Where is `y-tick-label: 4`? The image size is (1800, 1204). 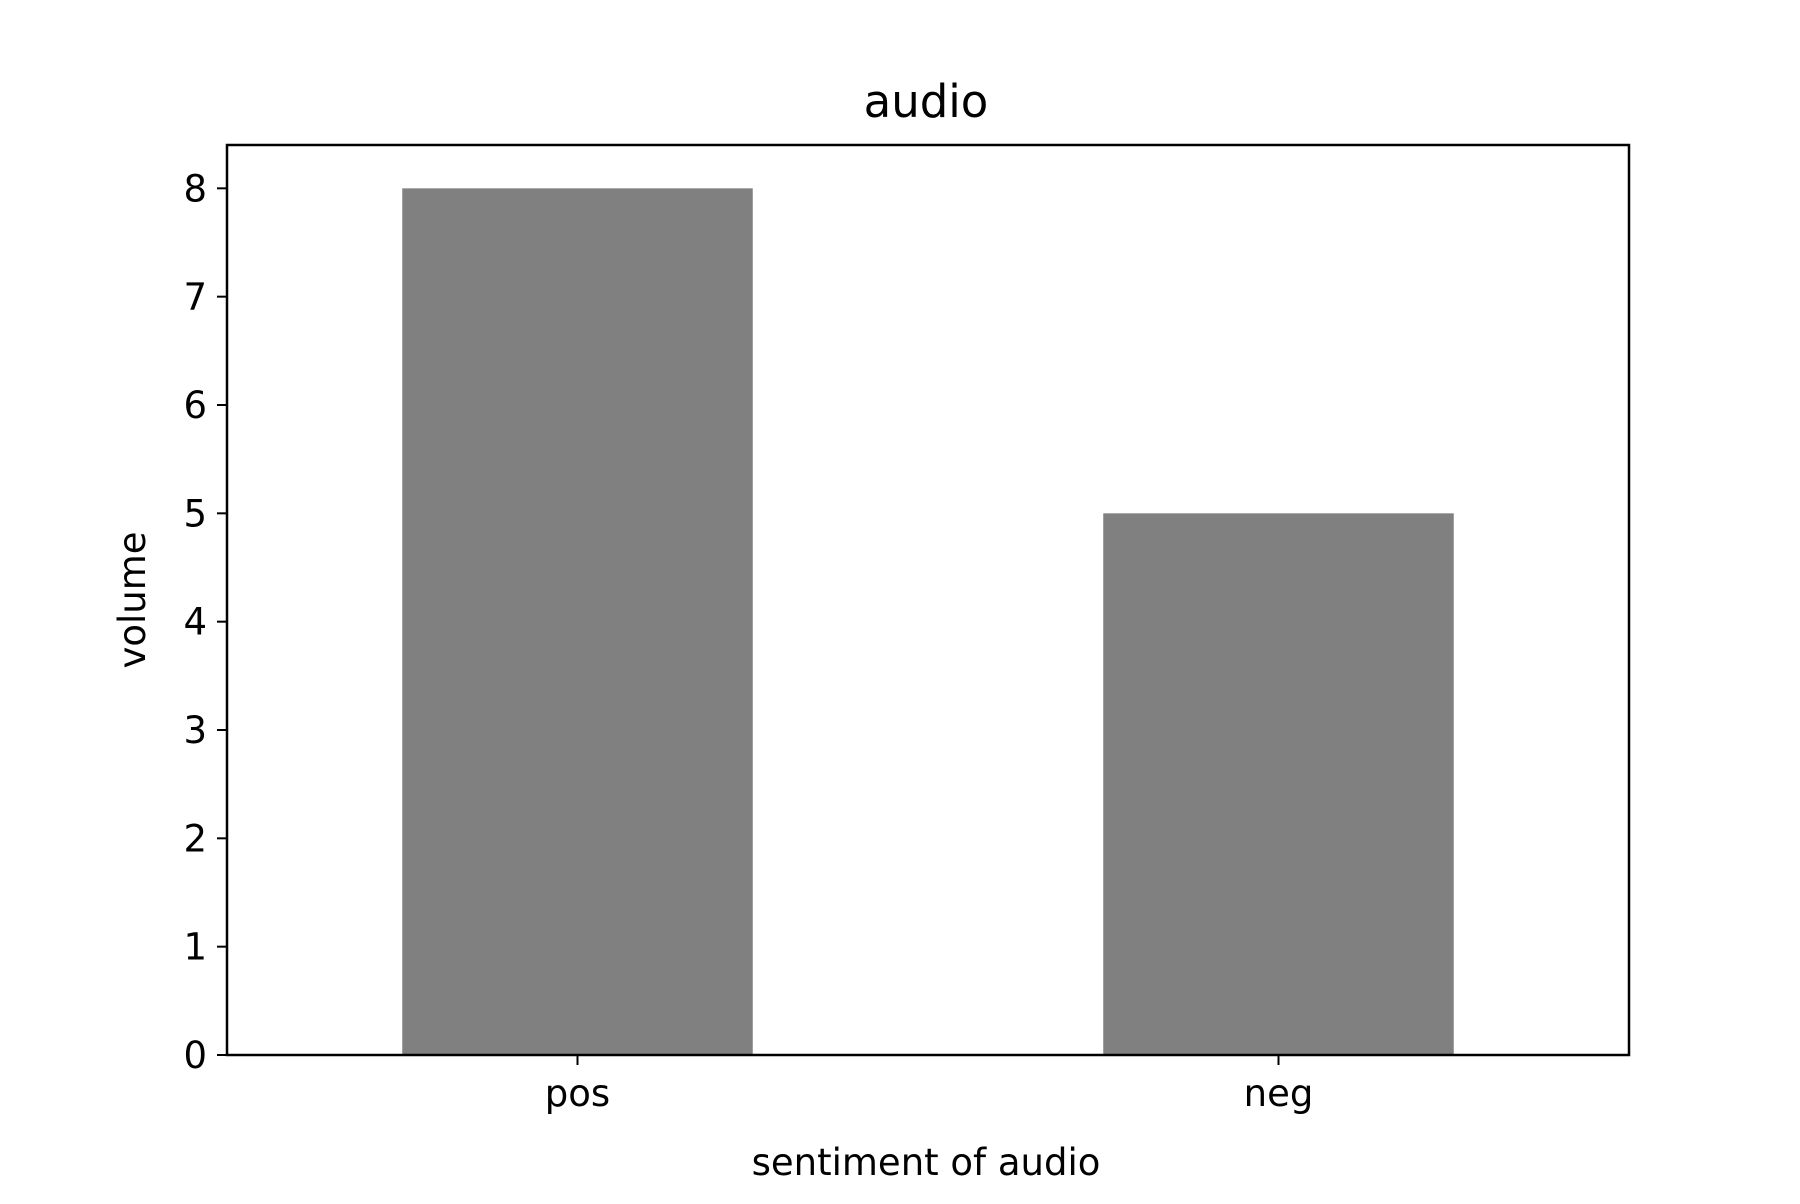 y-tick-label: 4 is located at coordinates (195, 622).